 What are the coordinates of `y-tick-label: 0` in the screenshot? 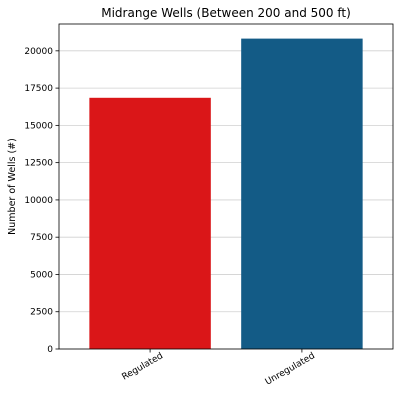 It's located at (50, 350).